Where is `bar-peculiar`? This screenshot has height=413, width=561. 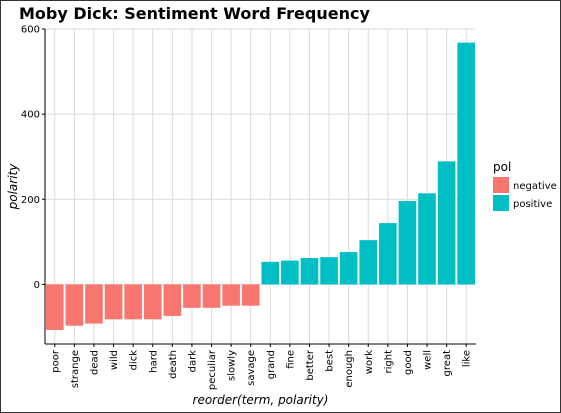 bar-peculiar is located at coordinates (211, 296).